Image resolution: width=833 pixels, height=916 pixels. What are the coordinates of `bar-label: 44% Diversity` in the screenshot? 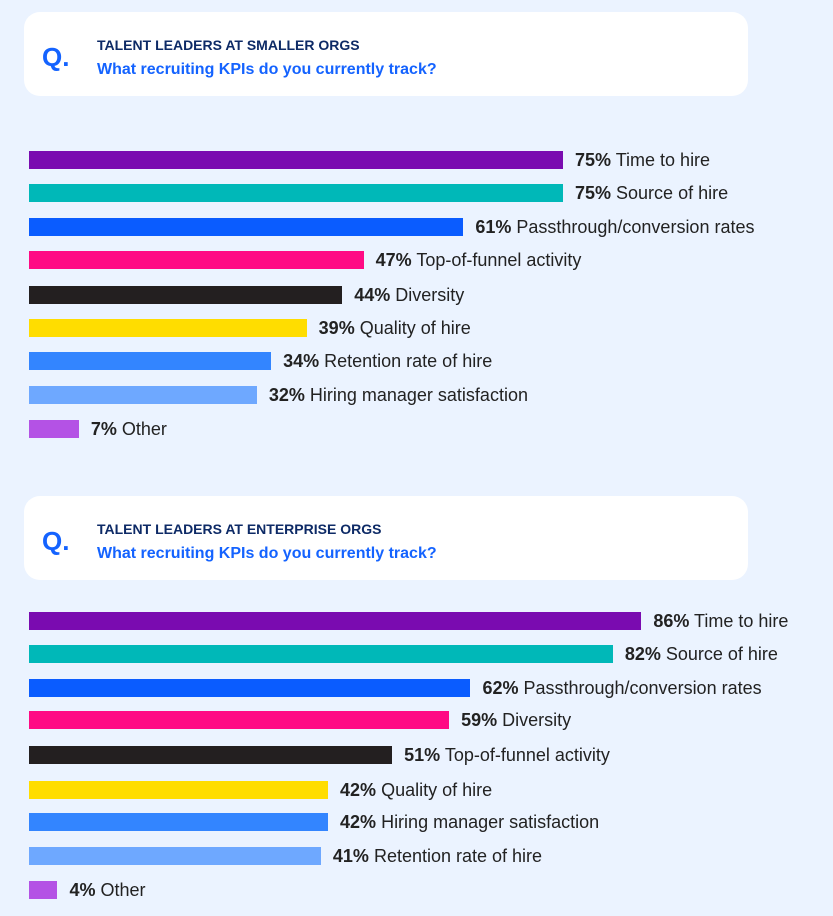 It's located at (409, 295).